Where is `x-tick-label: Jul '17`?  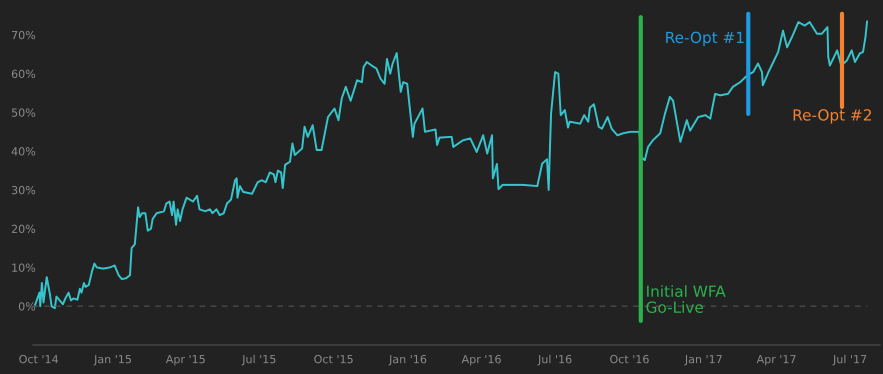
x-tick-label: Jul '17 is located at coordinates (849, 360).